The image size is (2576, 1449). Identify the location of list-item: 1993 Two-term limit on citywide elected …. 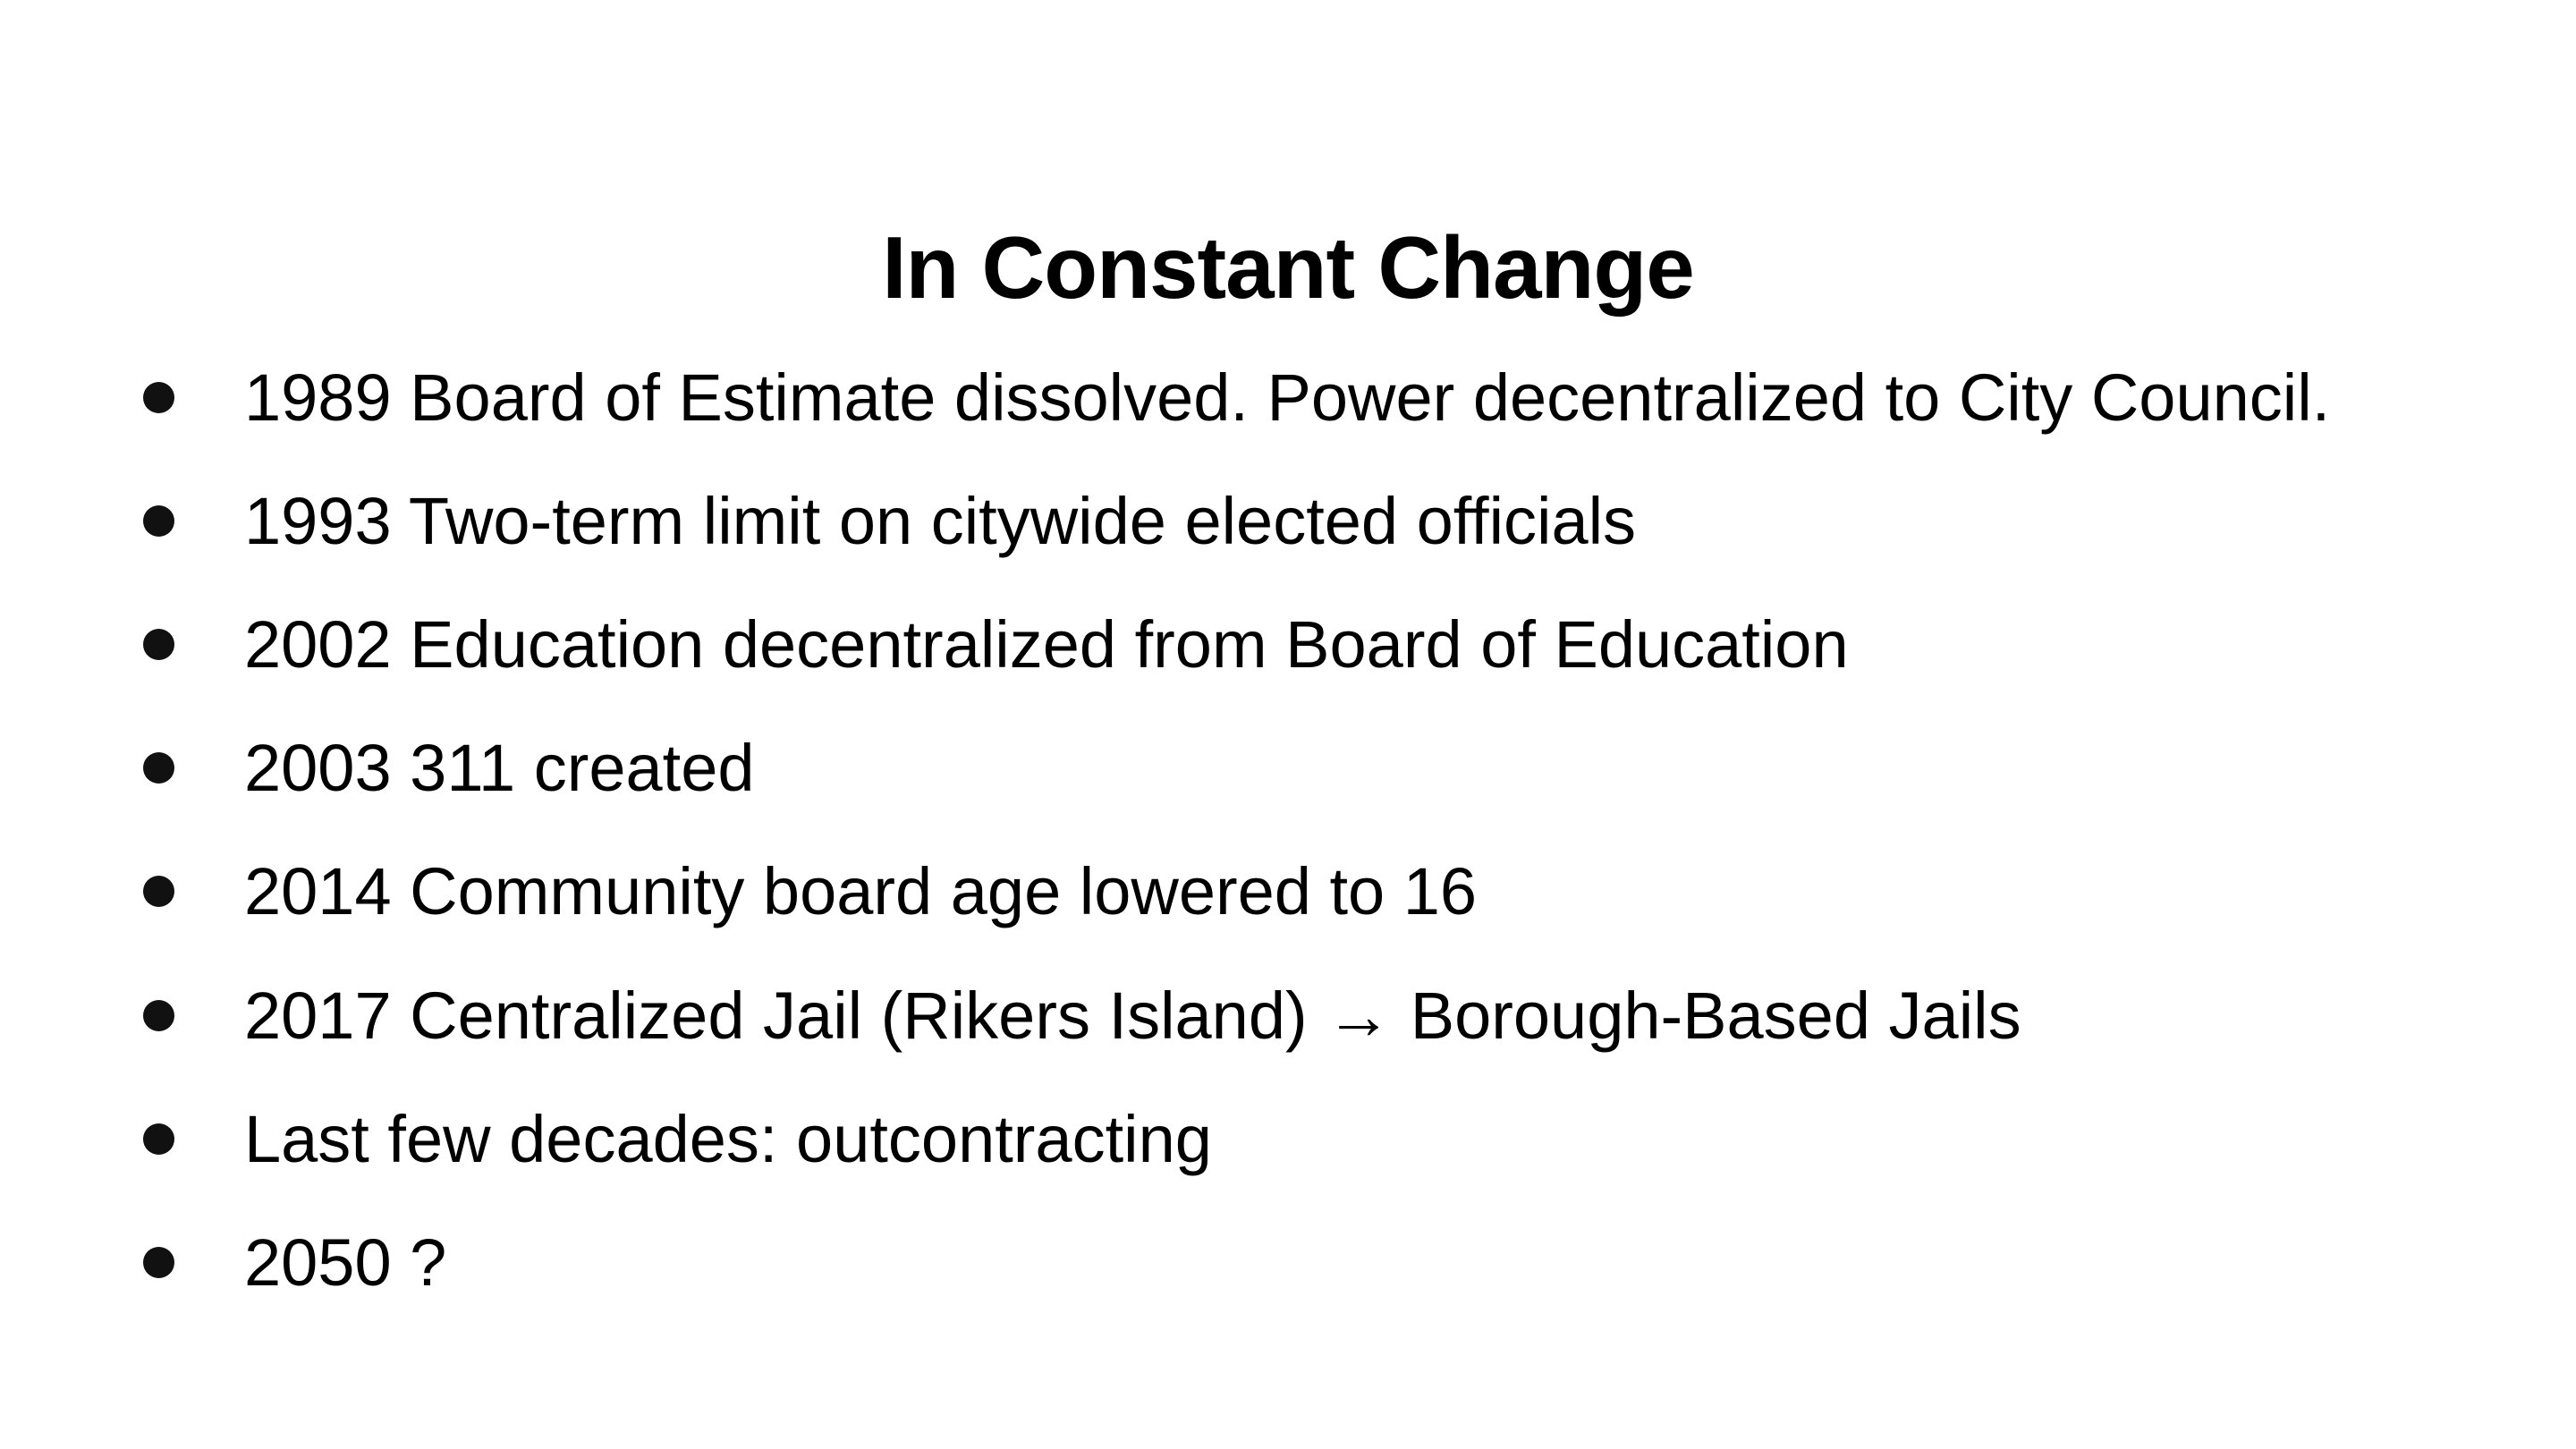
(1288, 521).